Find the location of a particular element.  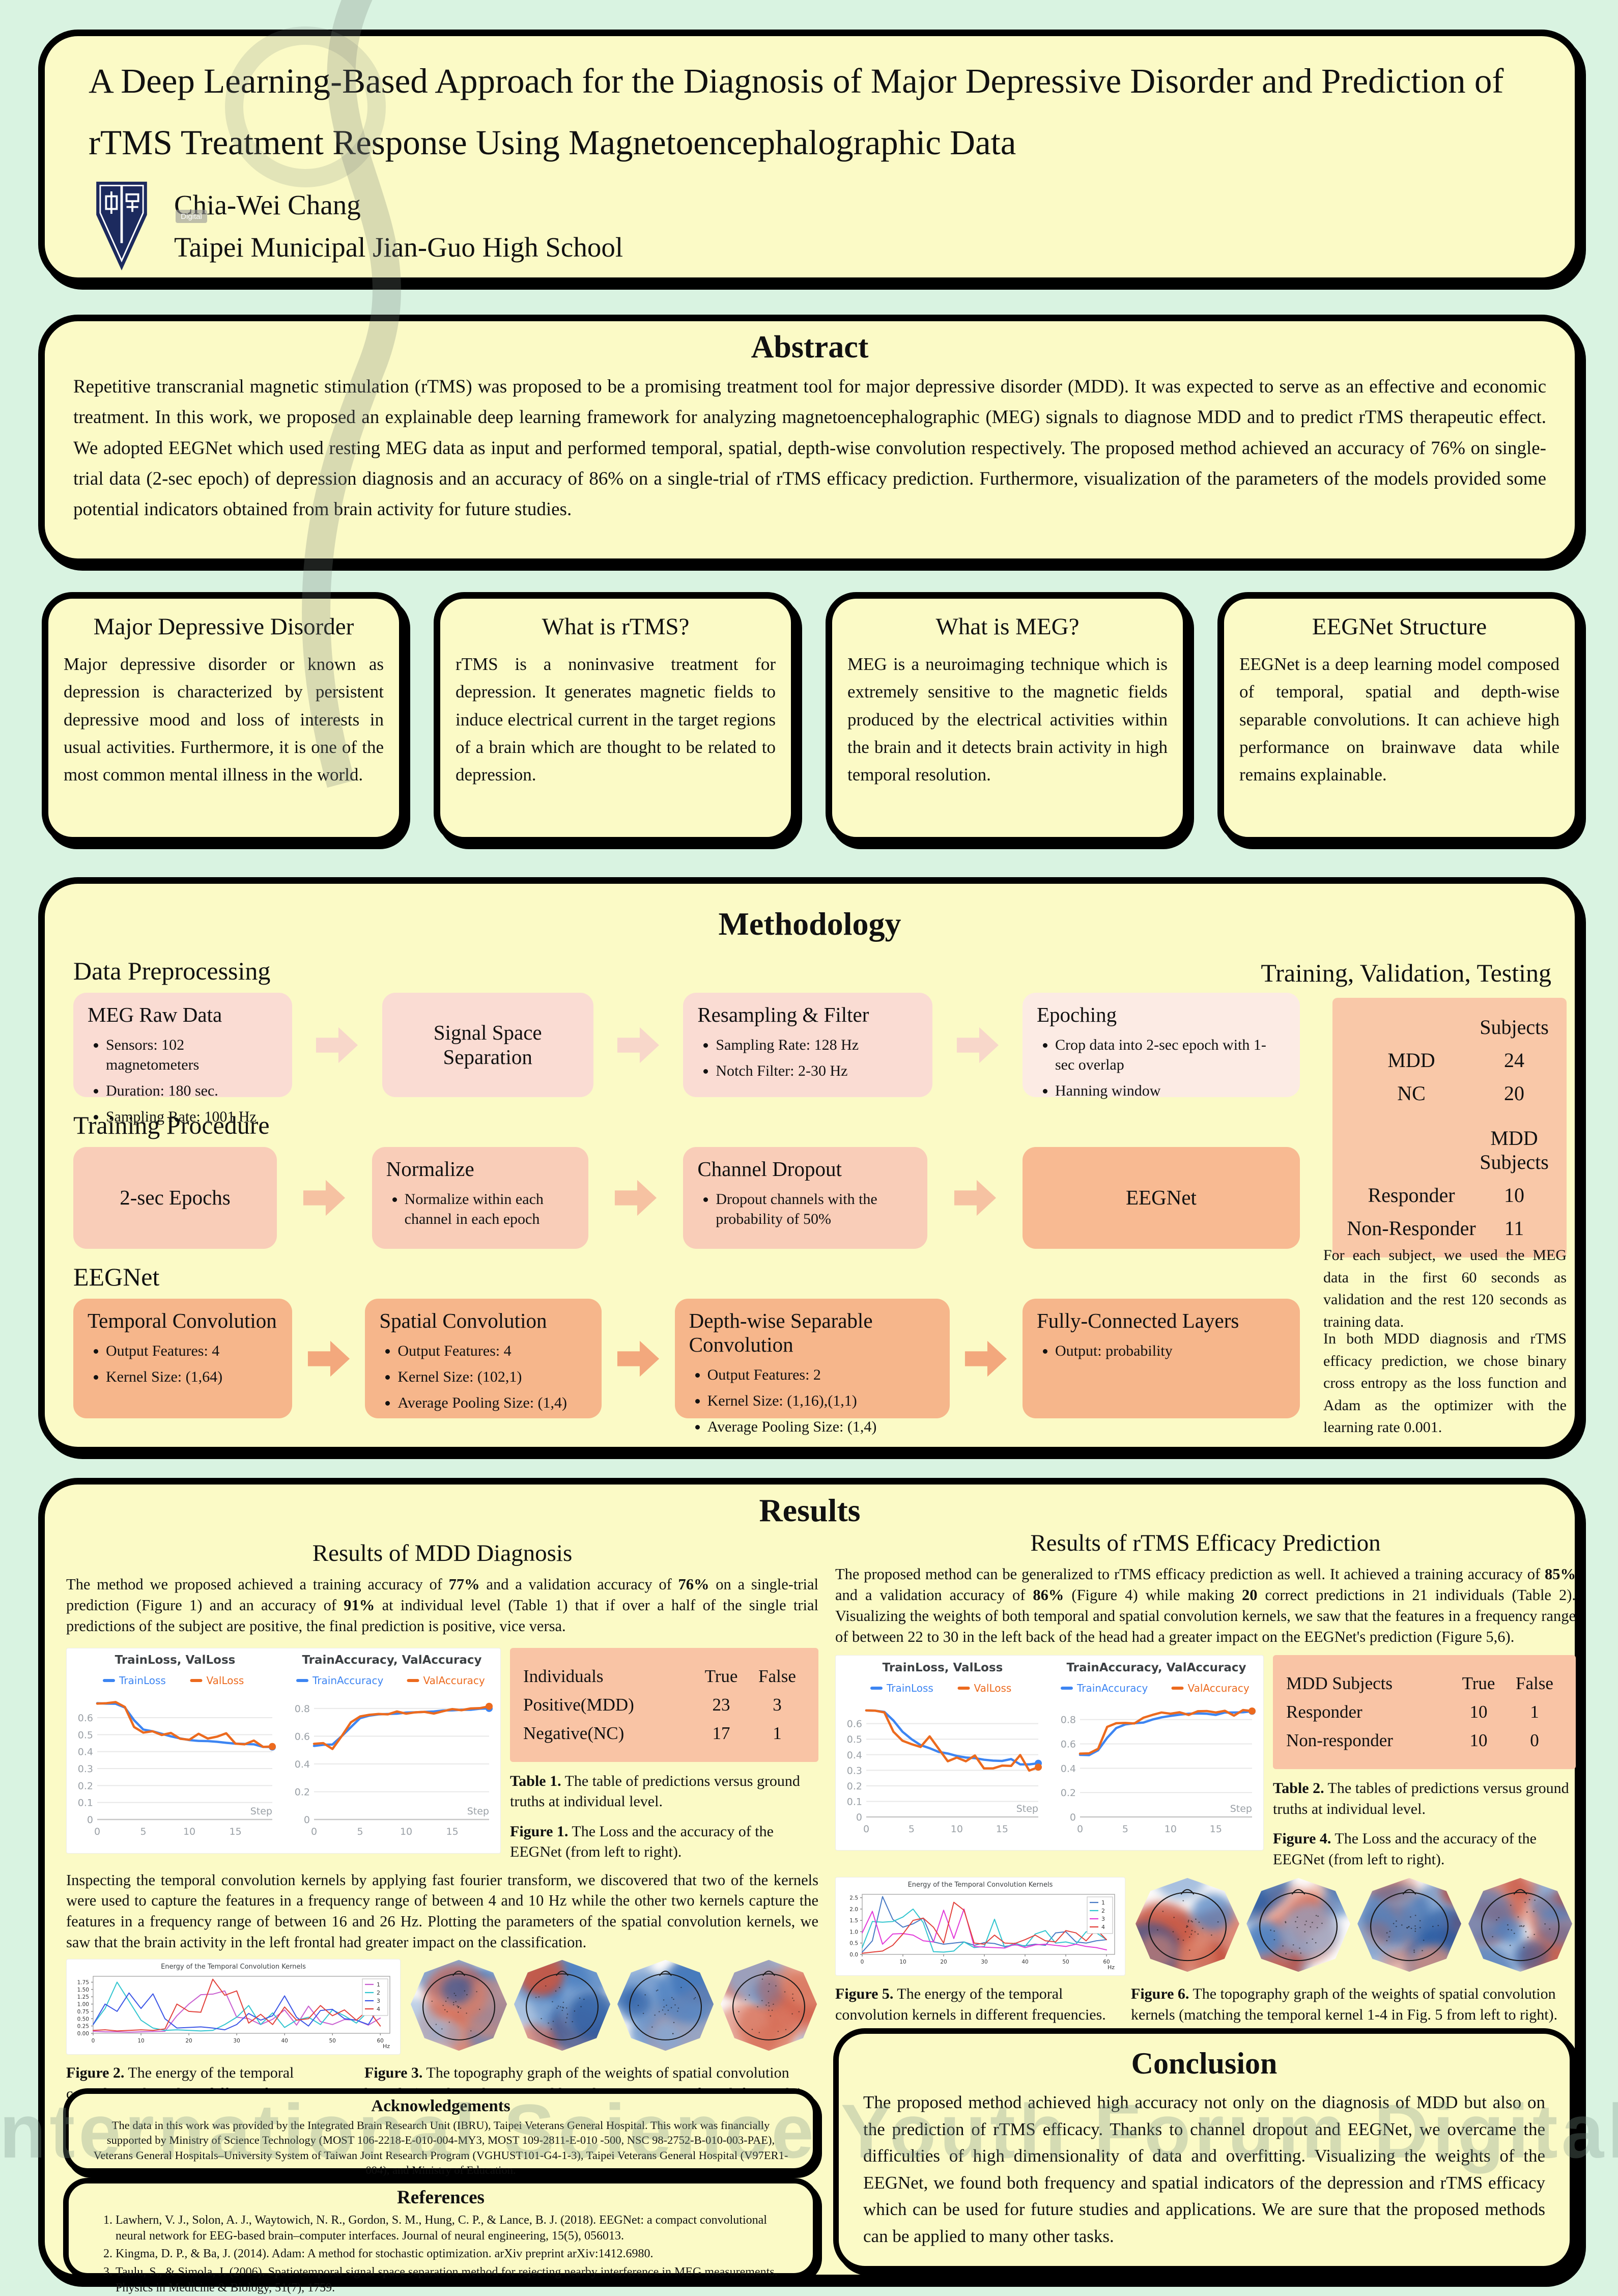

cell: 1 is located at coordinates (778, 1733).